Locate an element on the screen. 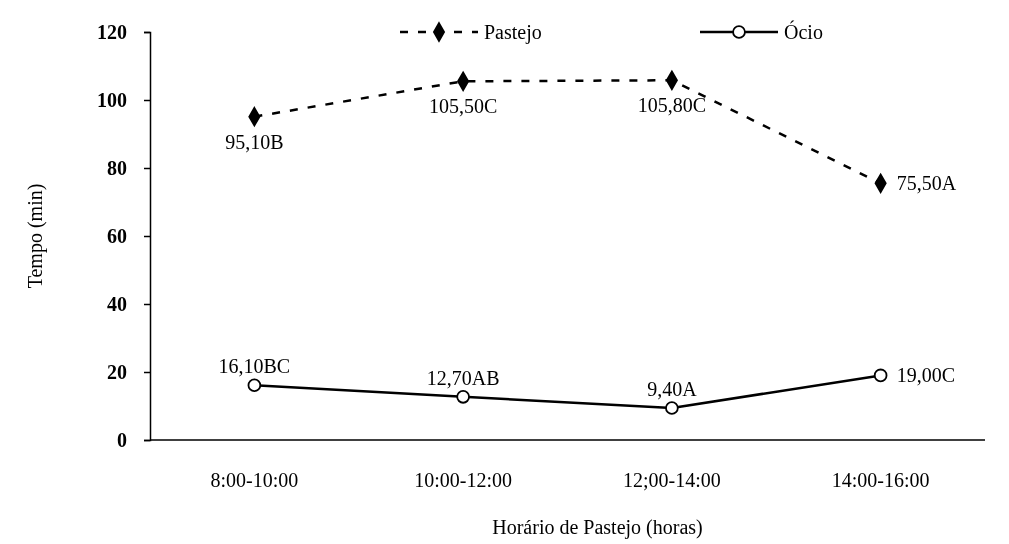  data-label: 95,10B is located at coordinates (254, 141).